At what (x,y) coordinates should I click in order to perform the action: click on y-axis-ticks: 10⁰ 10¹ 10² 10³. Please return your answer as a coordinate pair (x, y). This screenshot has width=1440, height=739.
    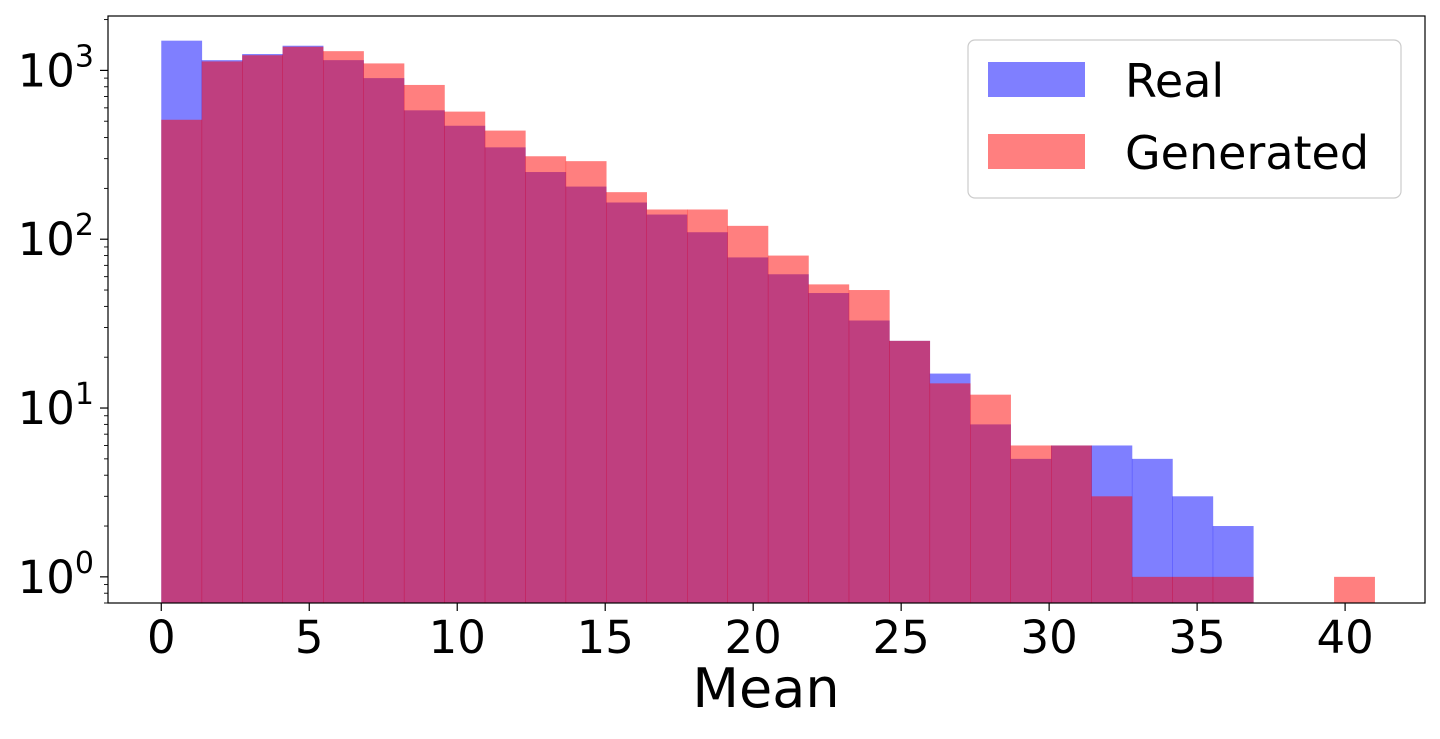
    Looking at the image, I should click on (63, 311).